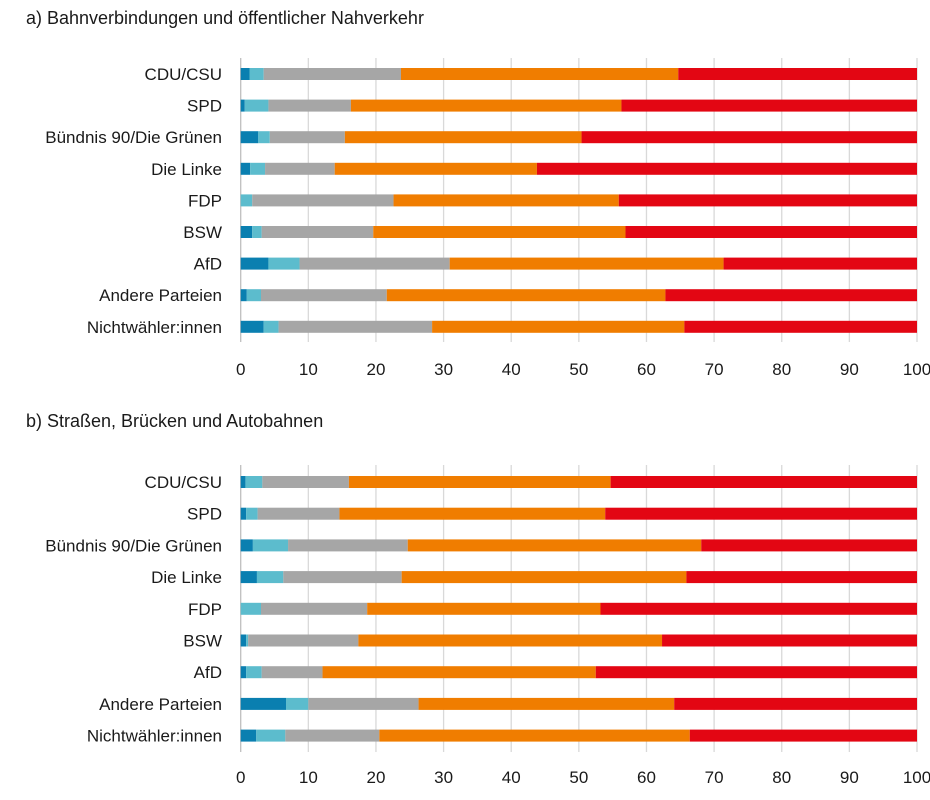 The height and width of the screenshot is (800, 930). What do you see at coordinates (183, 482) in the screenshot?
I see `category-label: CDU/CSU` at bounding box center [183, 482].